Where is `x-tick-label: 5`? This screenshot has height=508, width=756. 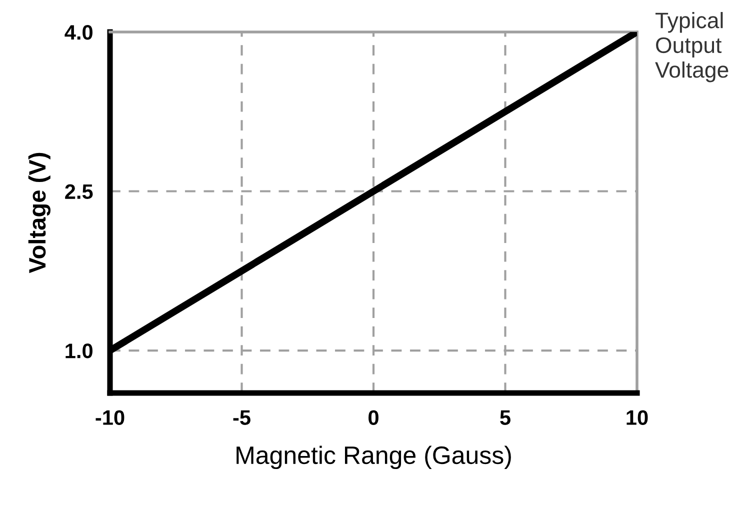 x-tick-label: 5 is located at coordinates (505, 417).